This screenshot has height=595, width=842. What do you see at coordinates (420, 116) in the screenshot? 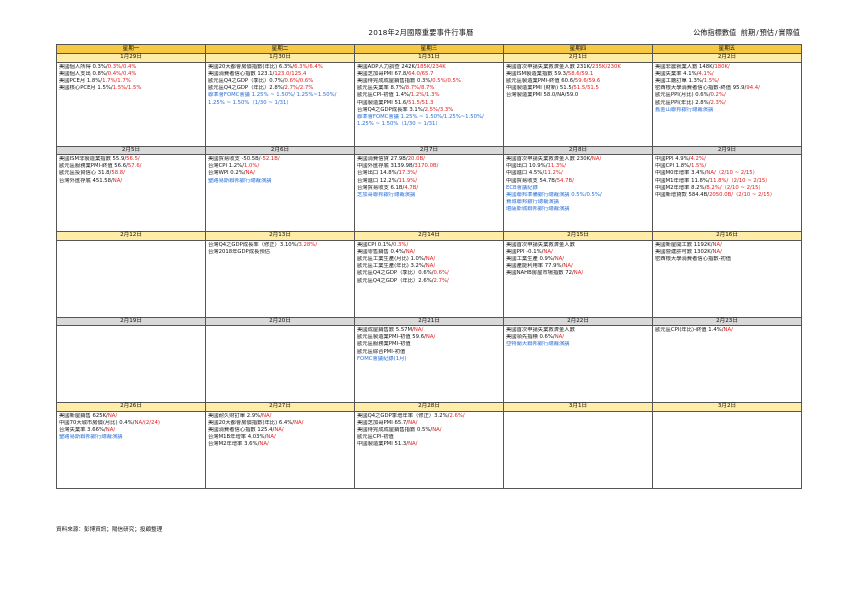
I see `event-speech: 聯準會FOMC會議 1.25% ~ 1.50%/1.25%~1.50%/` at bounding box center [420, 116].